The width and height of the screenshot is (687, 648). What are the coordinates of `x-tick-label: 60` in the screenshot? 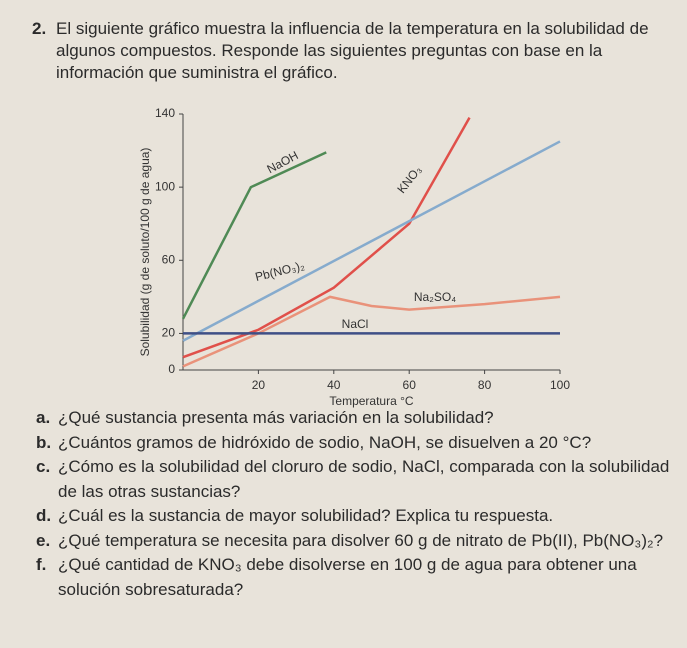 It's located at (410, 385).